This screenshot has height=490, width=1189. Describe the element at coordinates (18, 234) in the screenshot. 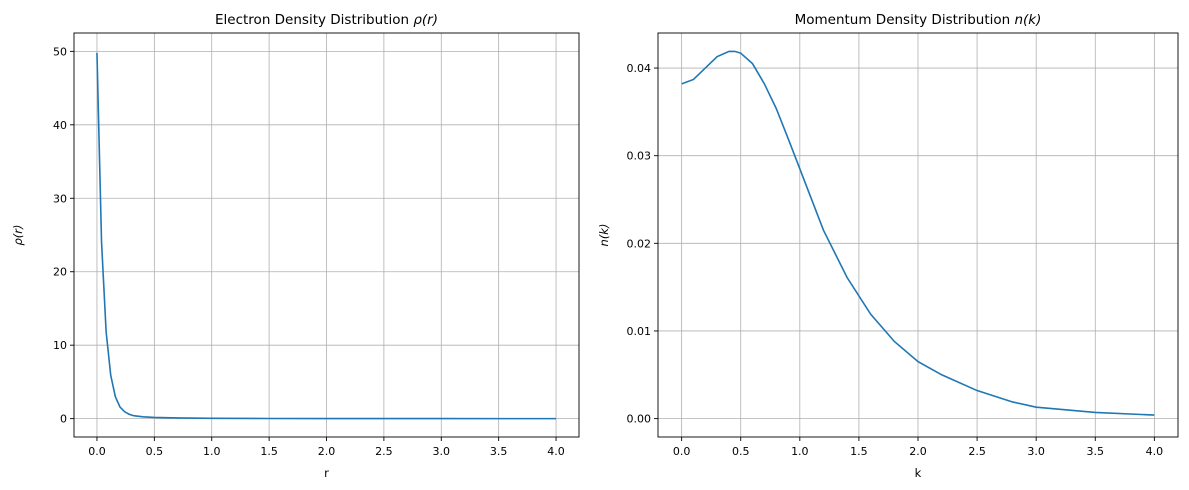

I see `y-axis-label: ρ(r)` at that location.